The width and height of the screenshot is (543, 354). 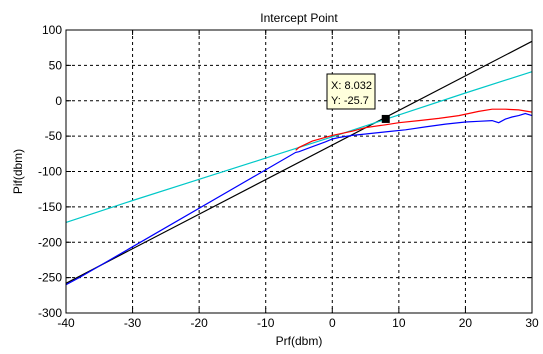 I want to click on y-tick-label: -150, so click(x=50, y=207).